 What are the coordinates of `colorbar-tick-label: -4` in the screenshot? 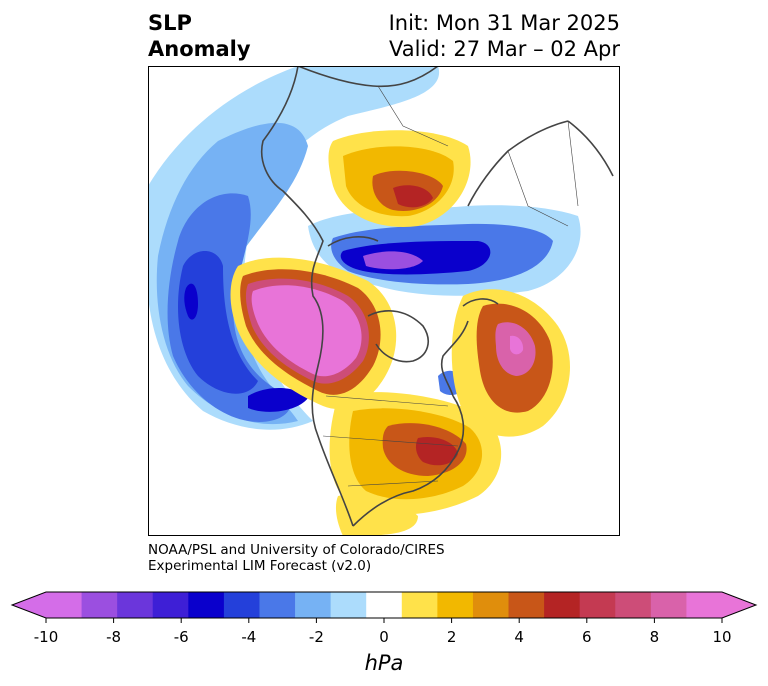 It's located at (248, 637).